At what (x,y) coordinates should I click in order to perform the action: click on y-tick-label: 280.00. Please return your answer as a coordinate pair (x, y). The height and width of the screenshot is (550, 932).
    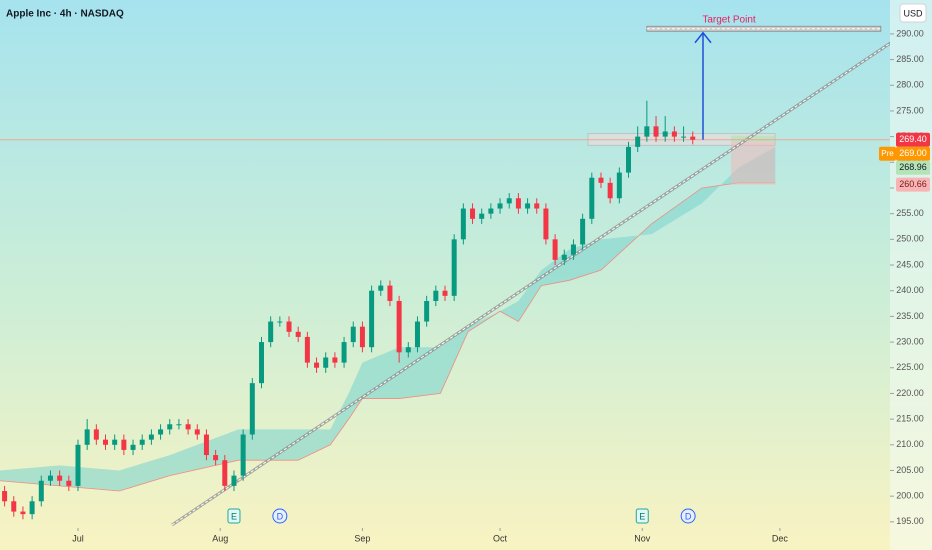
    Looking at the image, I should click on (910, 85).